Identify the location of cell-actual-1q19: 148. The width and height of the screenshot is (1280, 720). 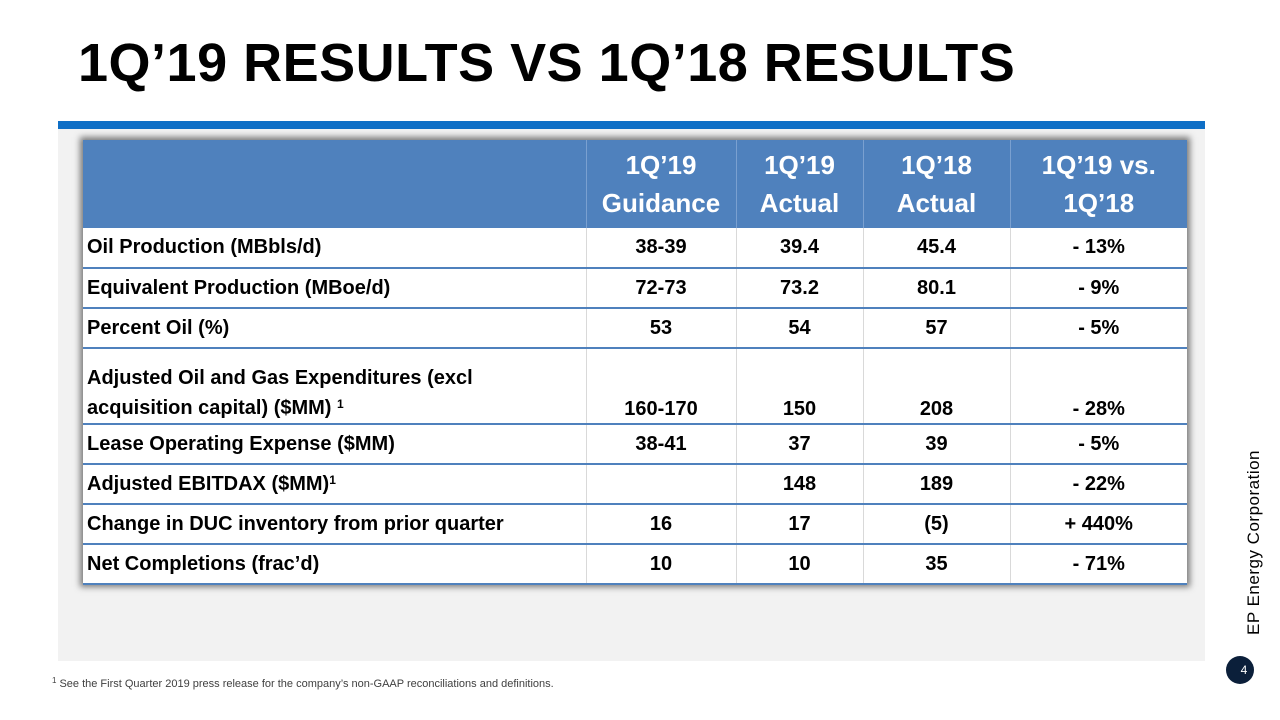
(800, 484).